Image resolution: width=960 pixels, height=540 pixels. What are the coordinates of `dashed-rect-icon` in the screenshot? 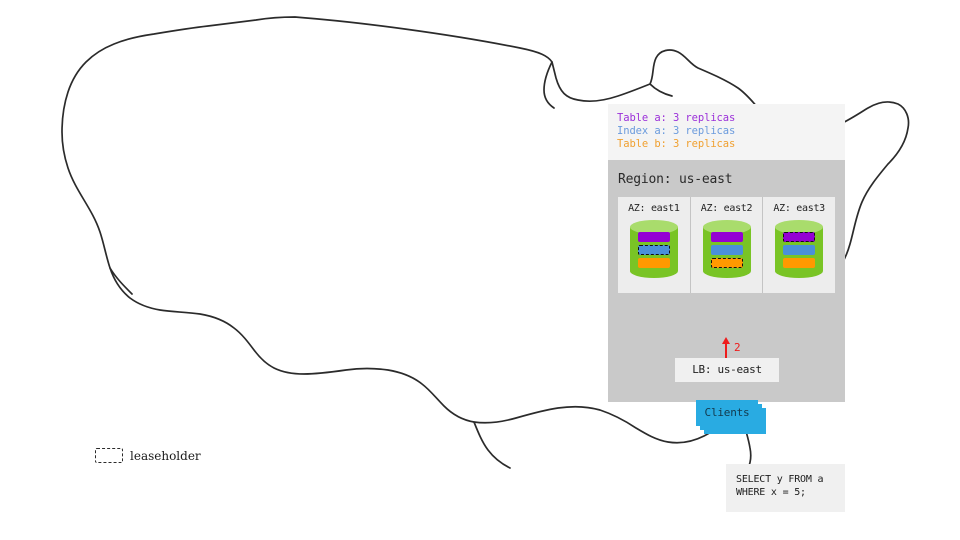 It's located at (109, 455).